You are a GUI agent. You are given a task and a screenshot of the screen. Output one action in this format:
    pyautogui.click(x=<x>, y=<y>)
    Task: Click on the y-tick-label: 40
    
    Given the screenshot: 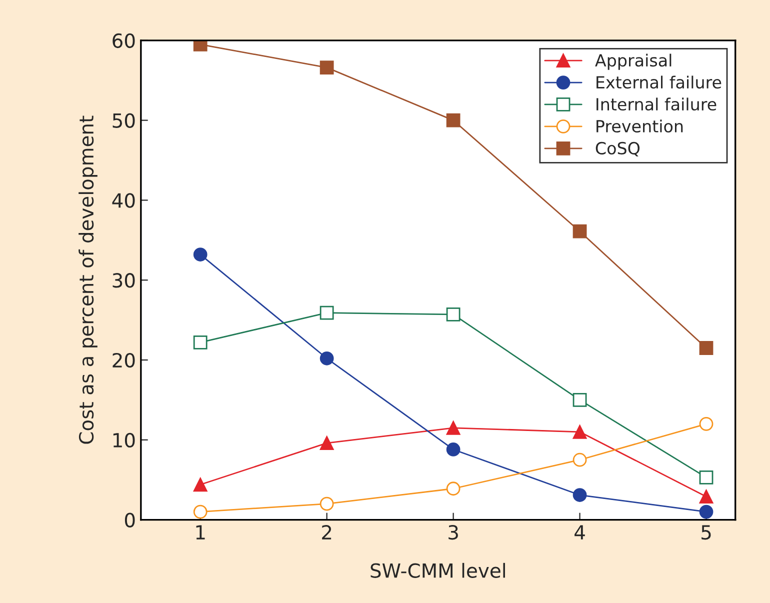 What is the action you would take?
    pyautogui.click(x=123, y=200)
    